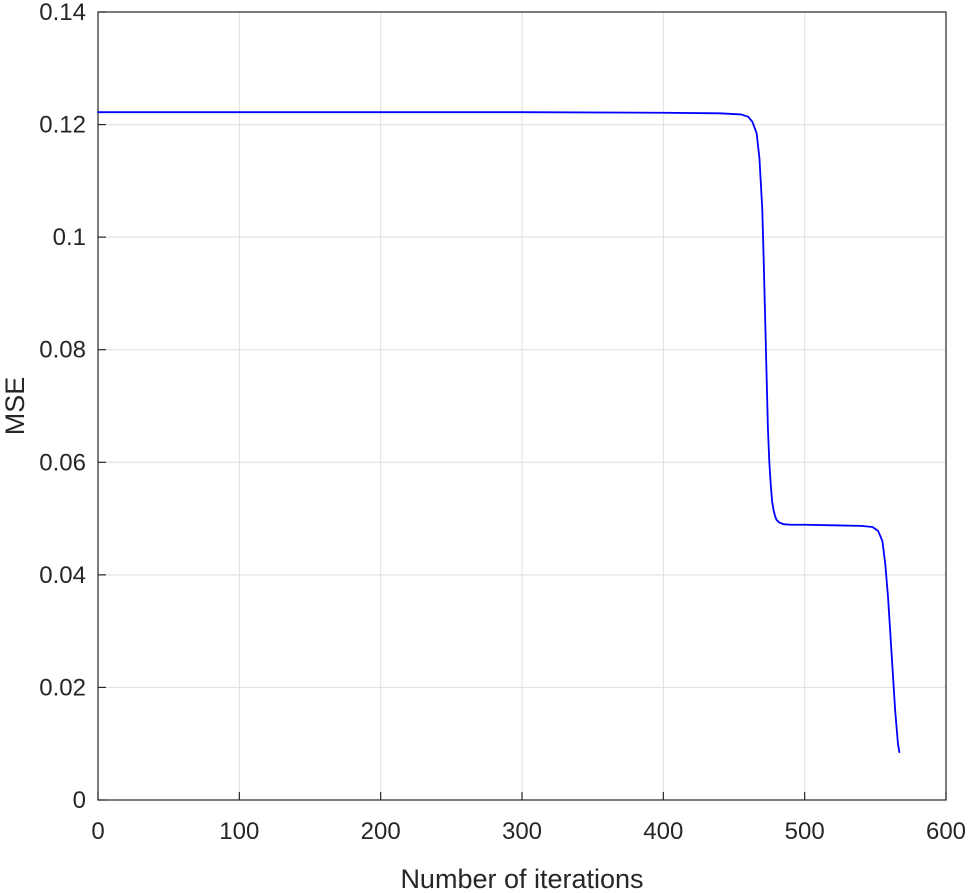 The width and height of the screenshot is (968, 893). What do you see at coordinates (15, 406) in the screenshot?
I see `y-axis-label: MSE` at bounding box center [15, 406].